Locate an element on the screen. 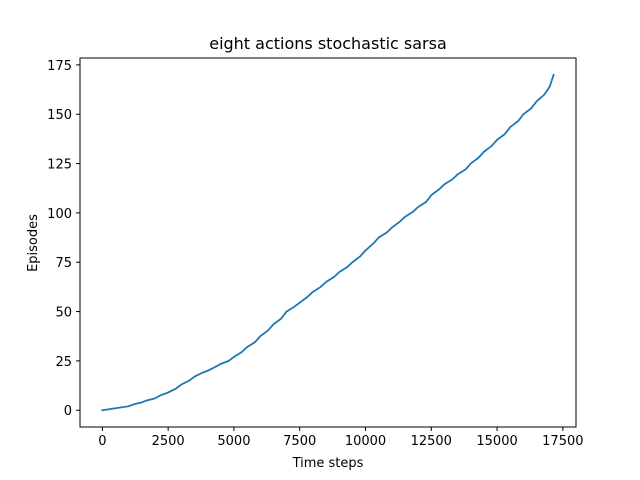 The width and height of the screenshot is (640, 480). x-axis-label: Time steps is located at coordinates (328, 463).